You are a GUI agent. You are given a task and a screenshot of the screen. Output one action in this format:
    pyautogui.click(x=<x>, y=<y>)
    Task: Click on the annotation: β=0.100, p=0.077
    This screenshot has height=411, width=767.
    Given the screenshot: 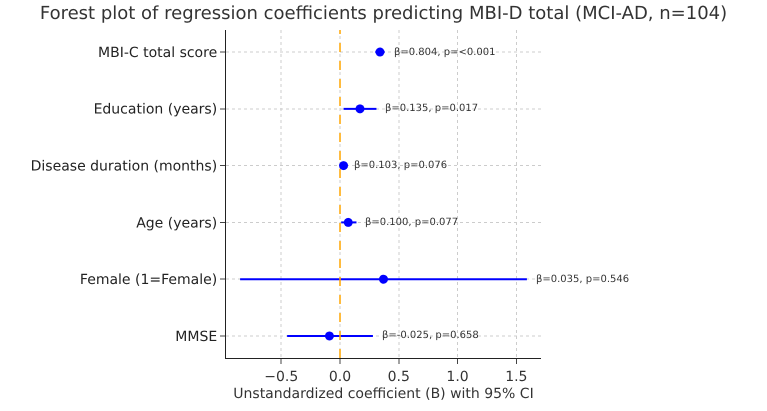 What is the action you would take?
    pyautogui.click(x=411, y=222)
    